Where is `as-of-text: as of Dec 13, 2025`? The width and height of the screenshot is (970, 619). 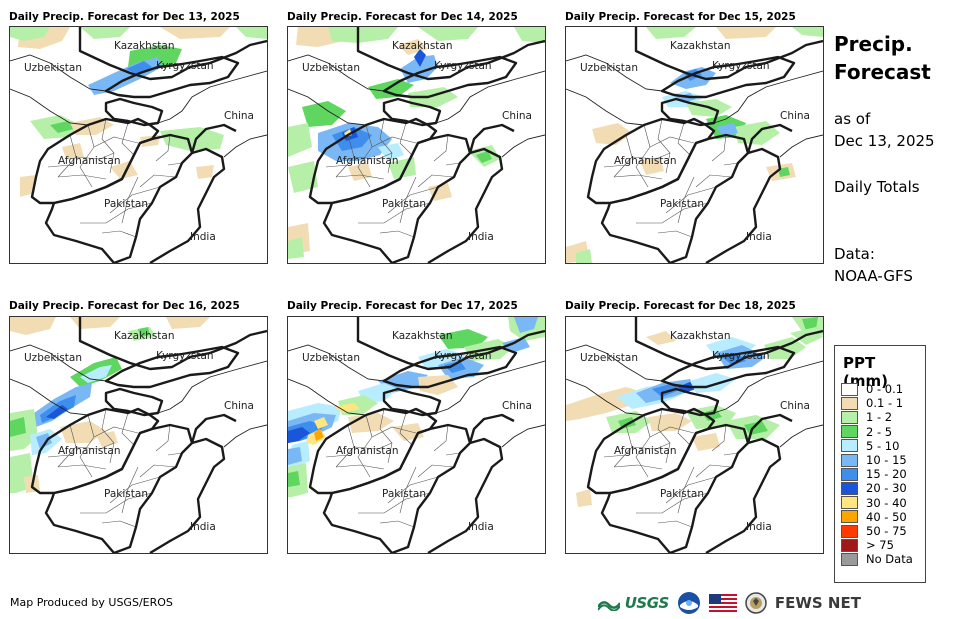
as-of-text: as of Dec 13, 2025 is located at coordinates (884, 130).